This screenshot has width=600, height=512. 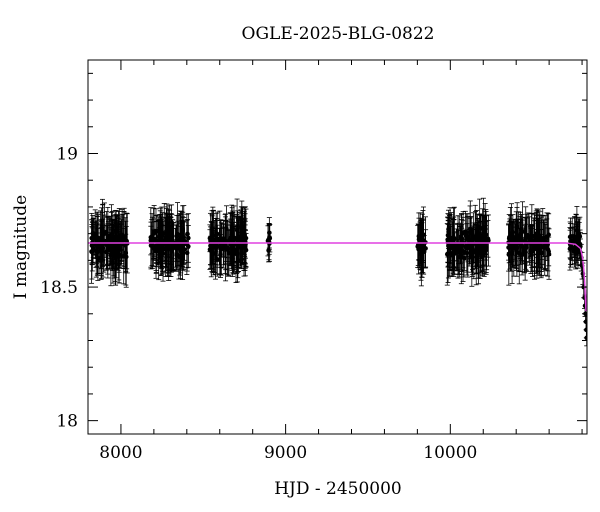 What do you see at coordinates (120, 453) in the screenshot?
I see `x-tick-label: 8000` at bounding box center [120, 453].